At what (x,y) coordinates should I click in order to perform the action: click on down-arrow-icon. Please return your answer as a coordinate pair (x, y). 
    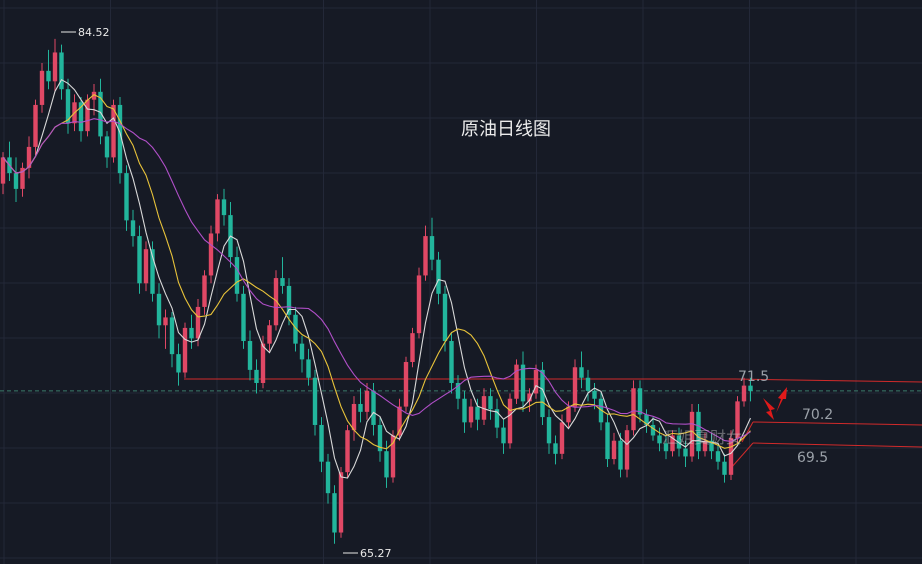
    Looking at the image, I should click on (769, 409).